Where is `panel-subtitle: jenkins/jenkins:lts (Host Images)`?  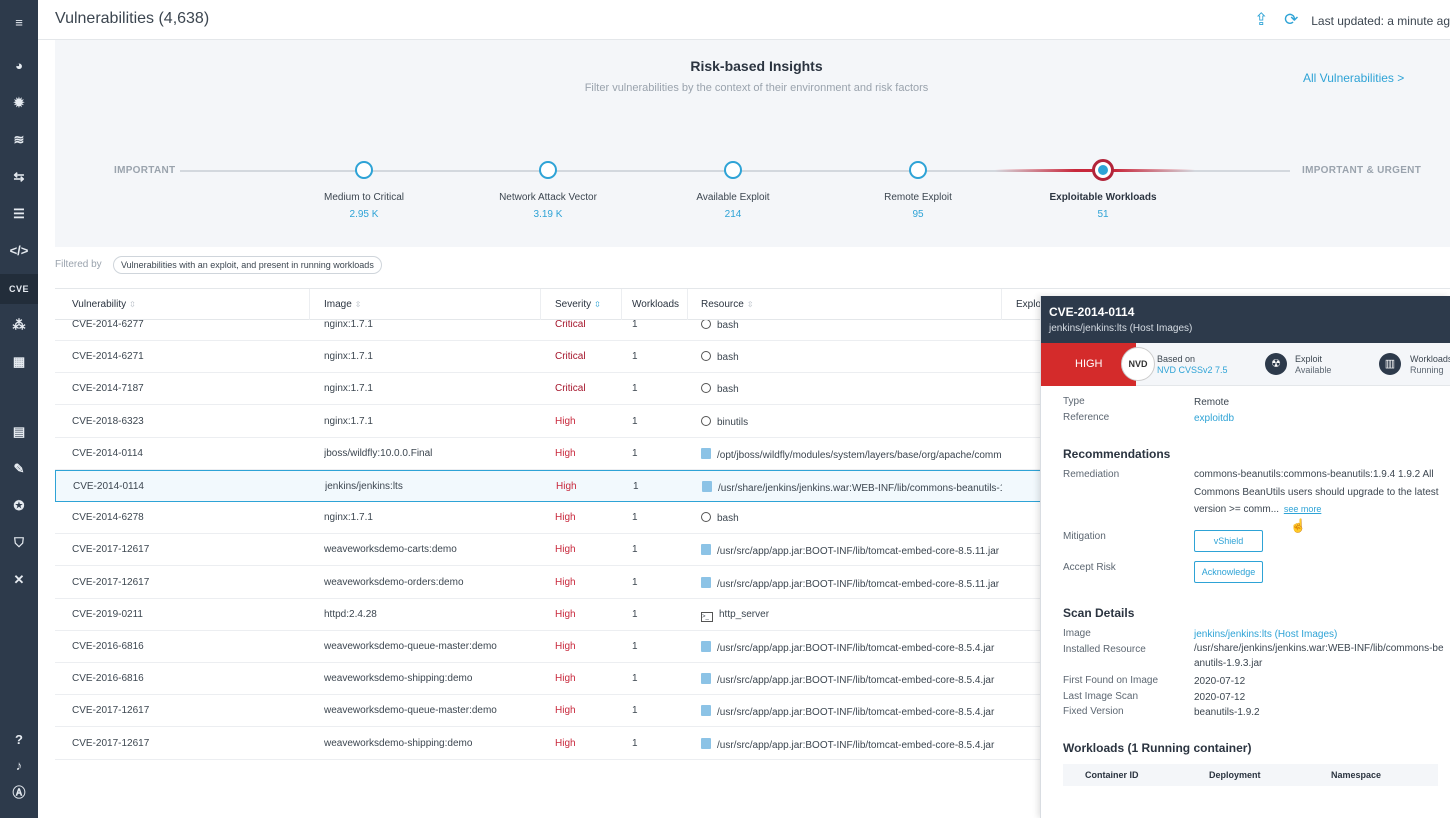
panel-subtitle: jenkins/jenkins:lts (Host Images) is located at coordinates (1121, 328).